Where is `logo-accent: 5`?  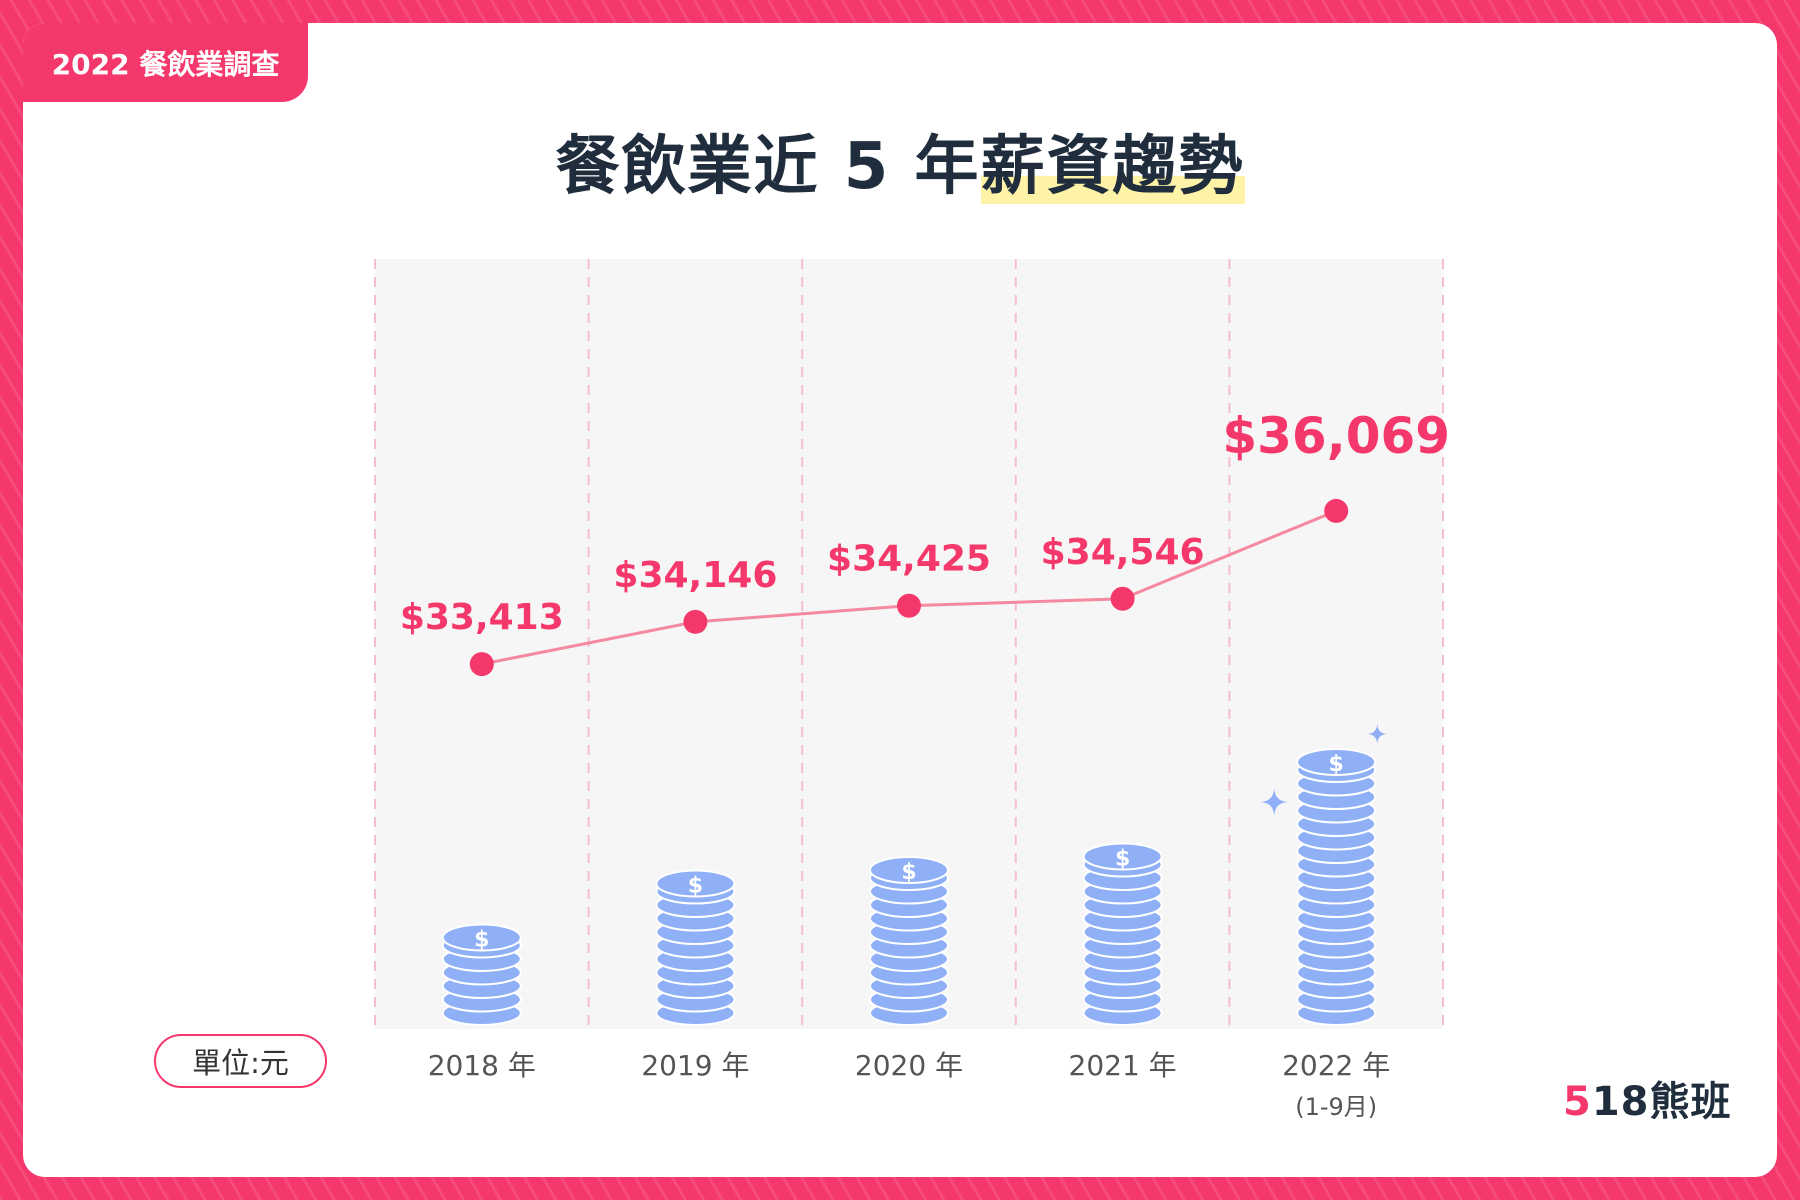
logo-accent: 5 is located at coordinates (1577, 1102).